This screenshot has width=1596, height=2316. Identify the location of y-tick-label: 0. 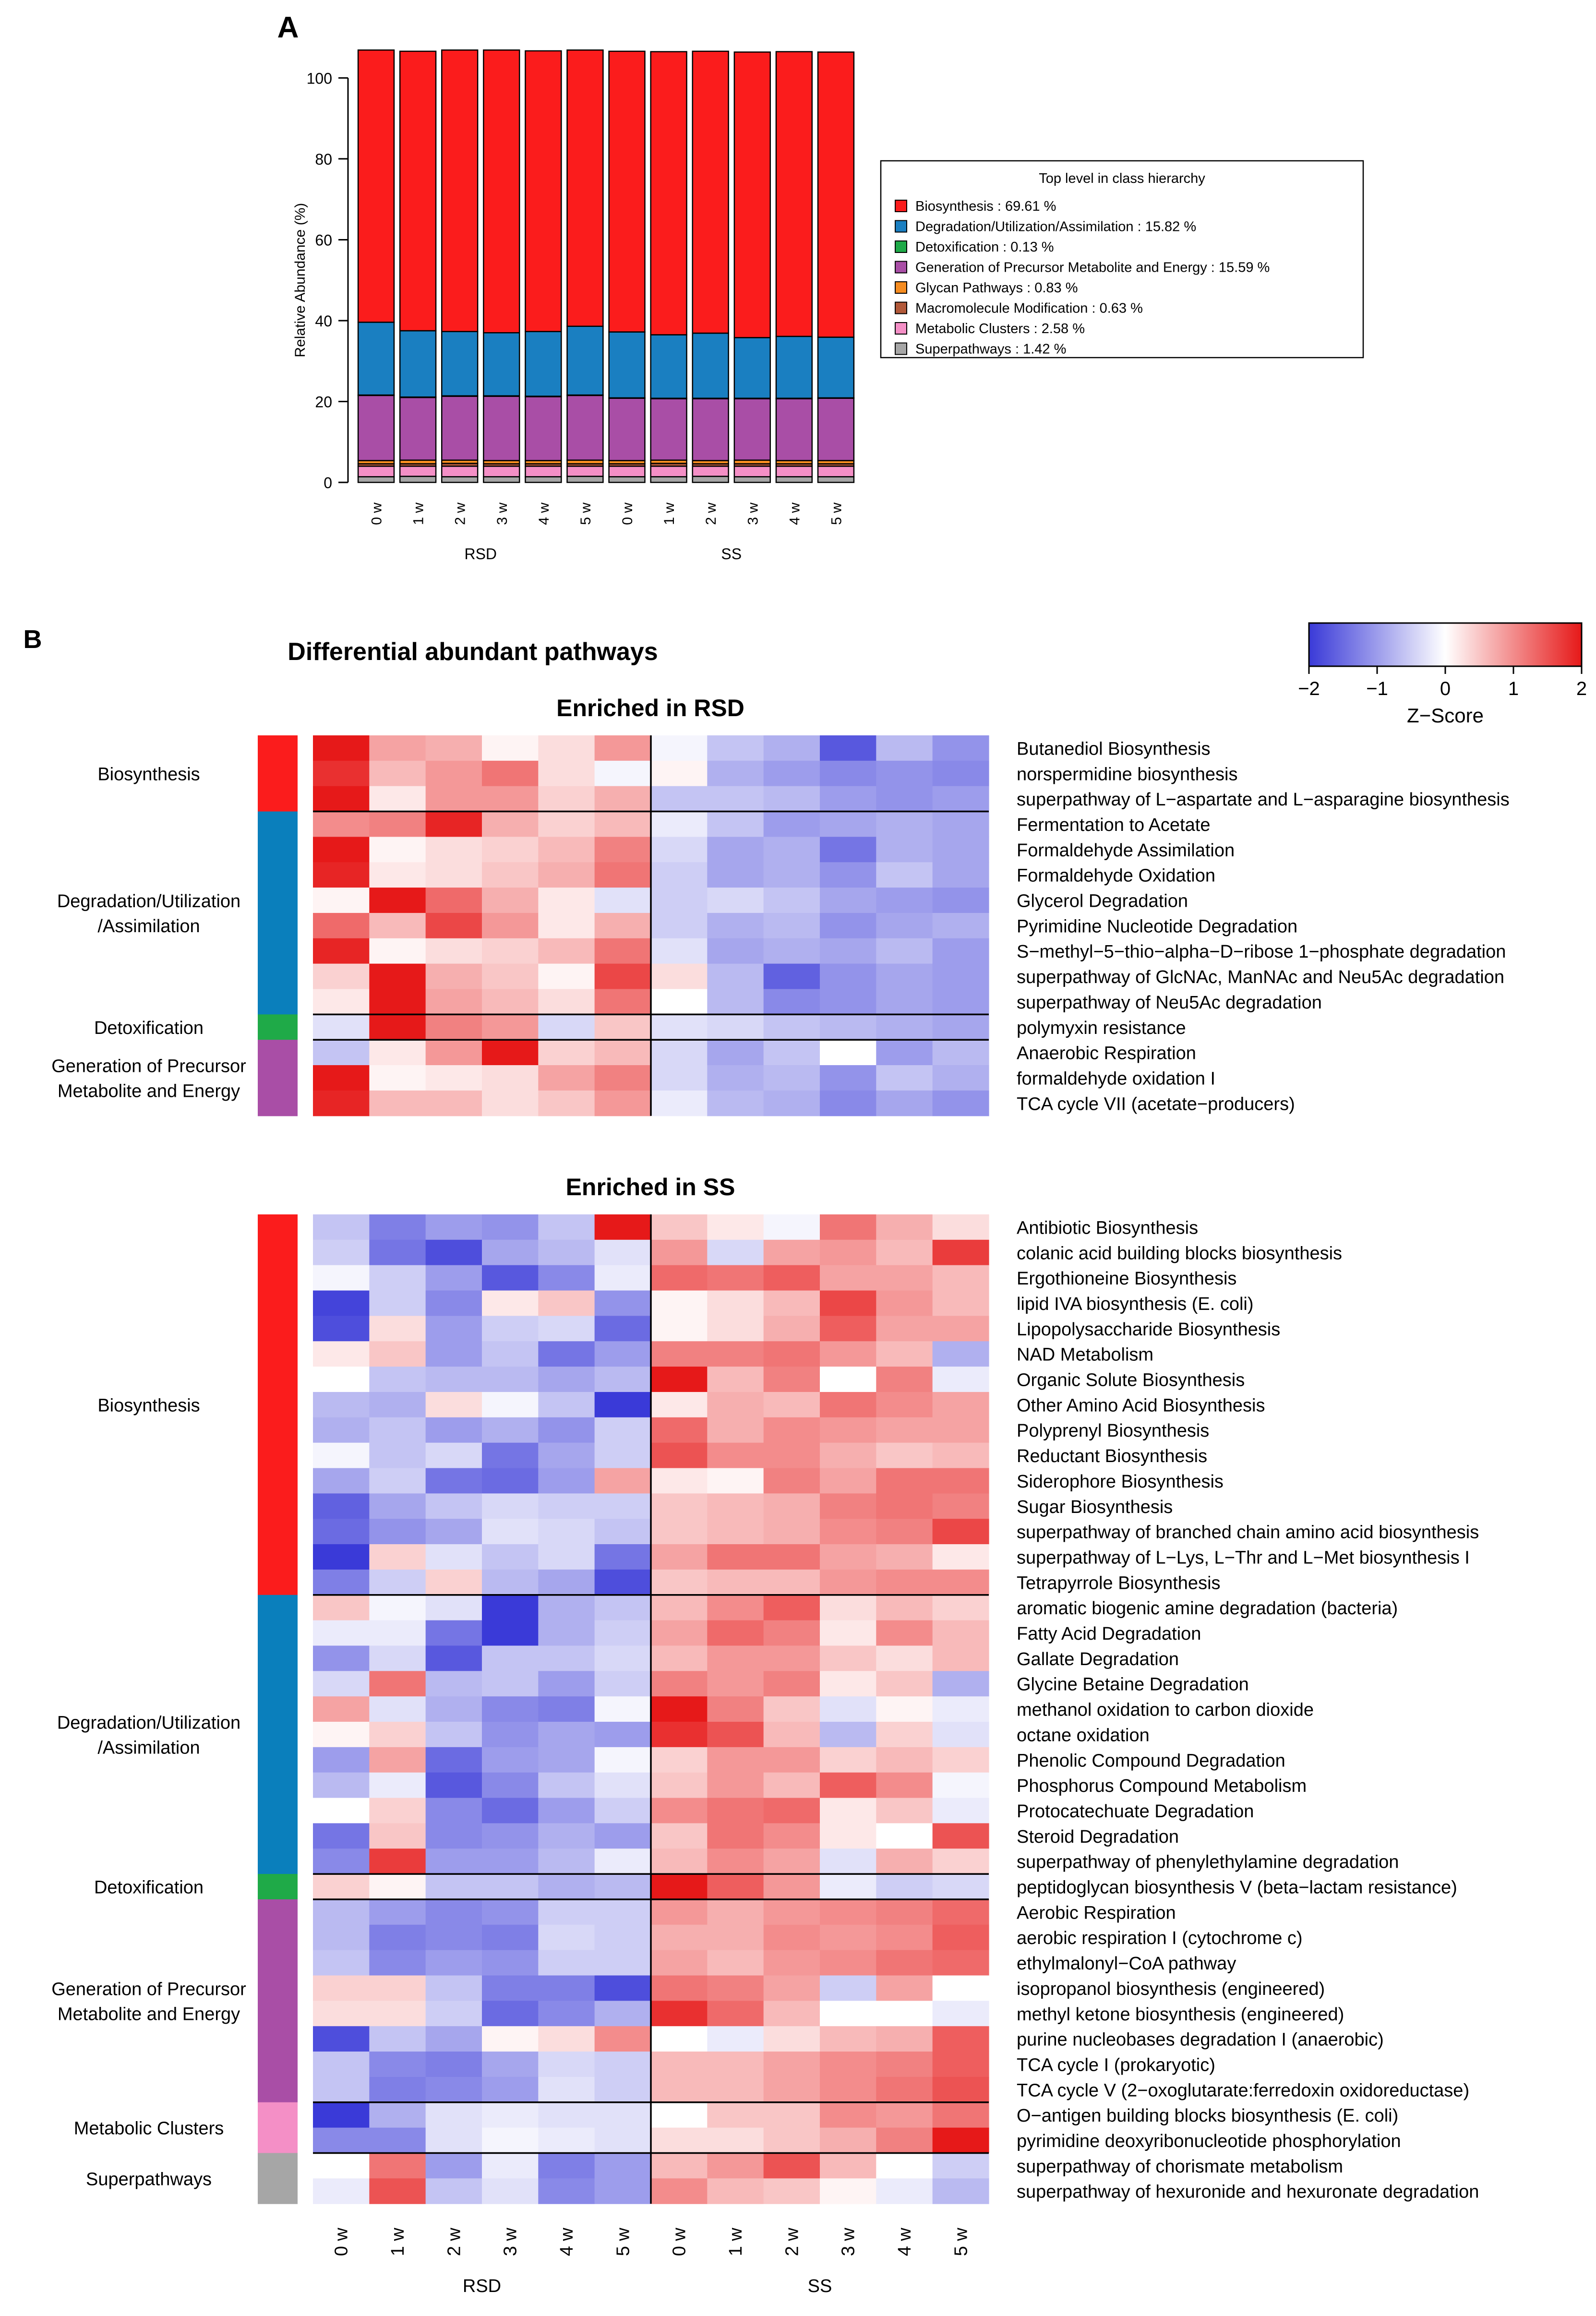
(328, 483).